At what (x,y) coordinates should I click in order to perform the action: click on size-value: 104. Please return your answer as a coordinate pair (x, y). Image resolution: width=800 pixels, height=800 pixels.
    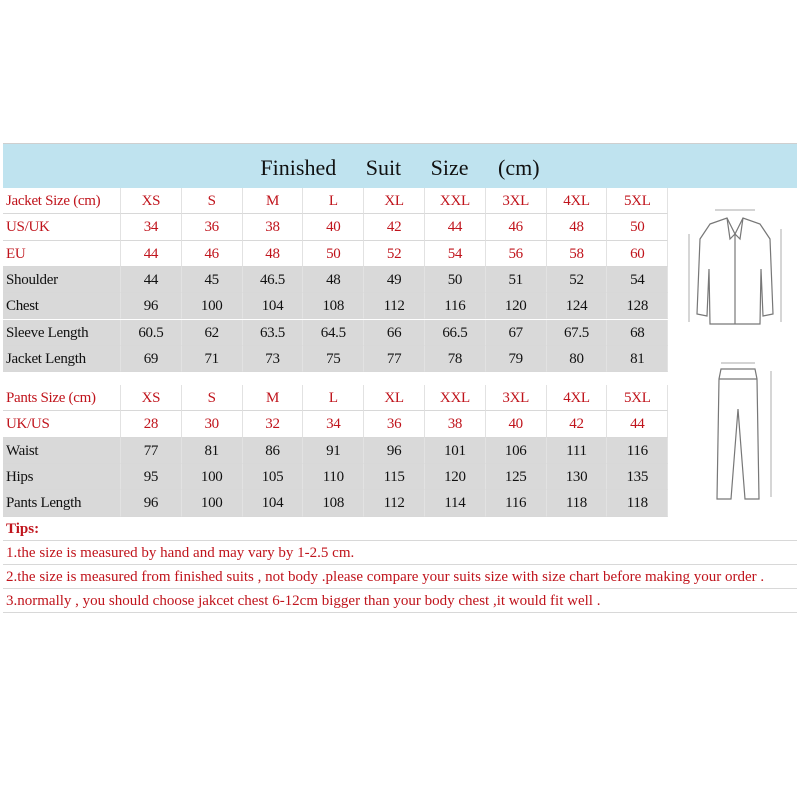
    Looking at the image, I should click on (273, 306).